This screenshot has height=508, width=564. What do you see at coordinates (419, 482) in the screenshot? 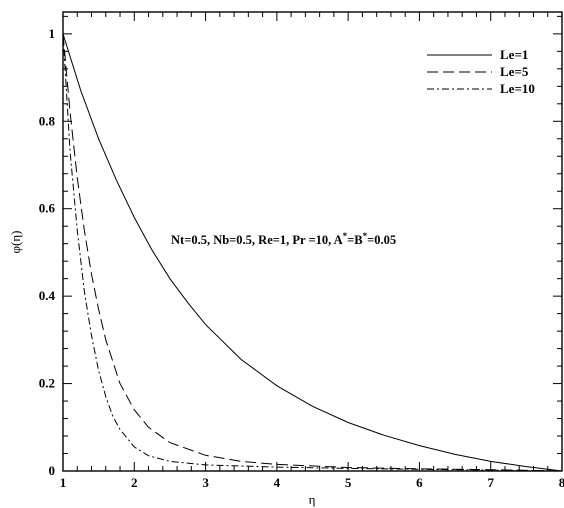
I see `x-tick-label: 6` at bounding box center [419, 482].